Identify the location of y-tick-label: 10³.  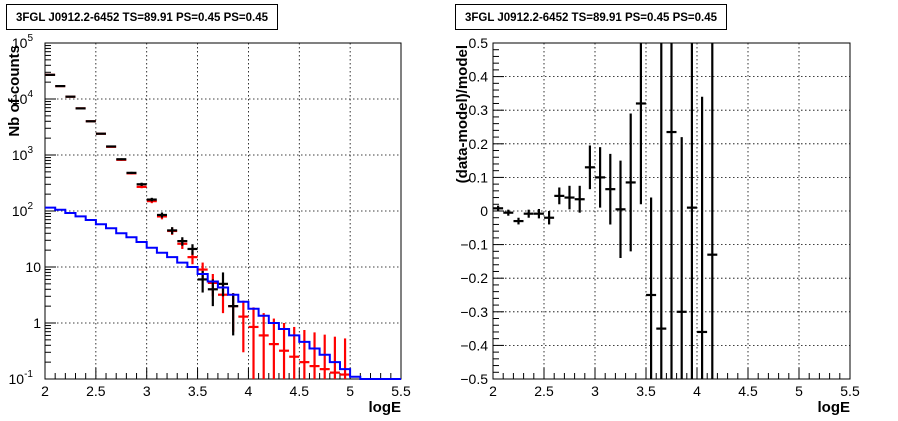
(23, 154).